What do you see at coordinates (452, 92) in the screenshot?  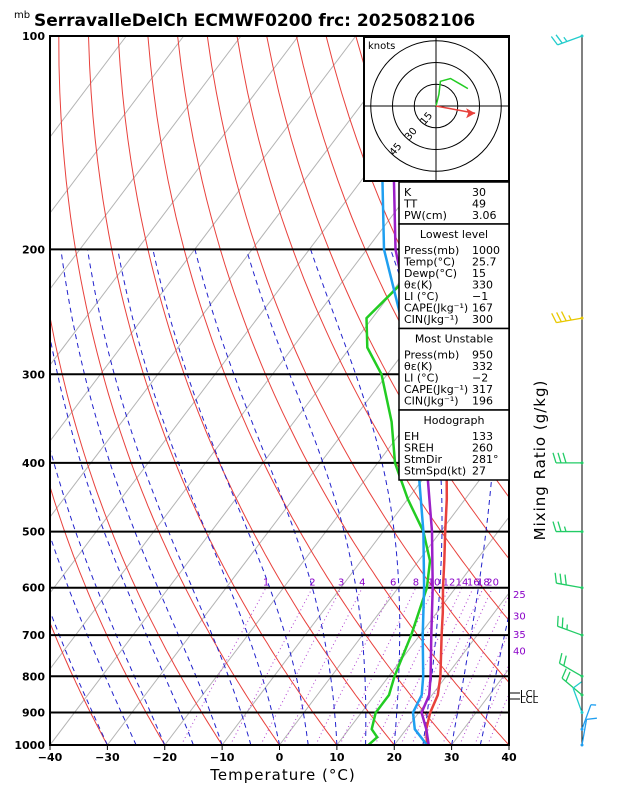 I see `hodograph-trace` at bounding box center [452, 92].